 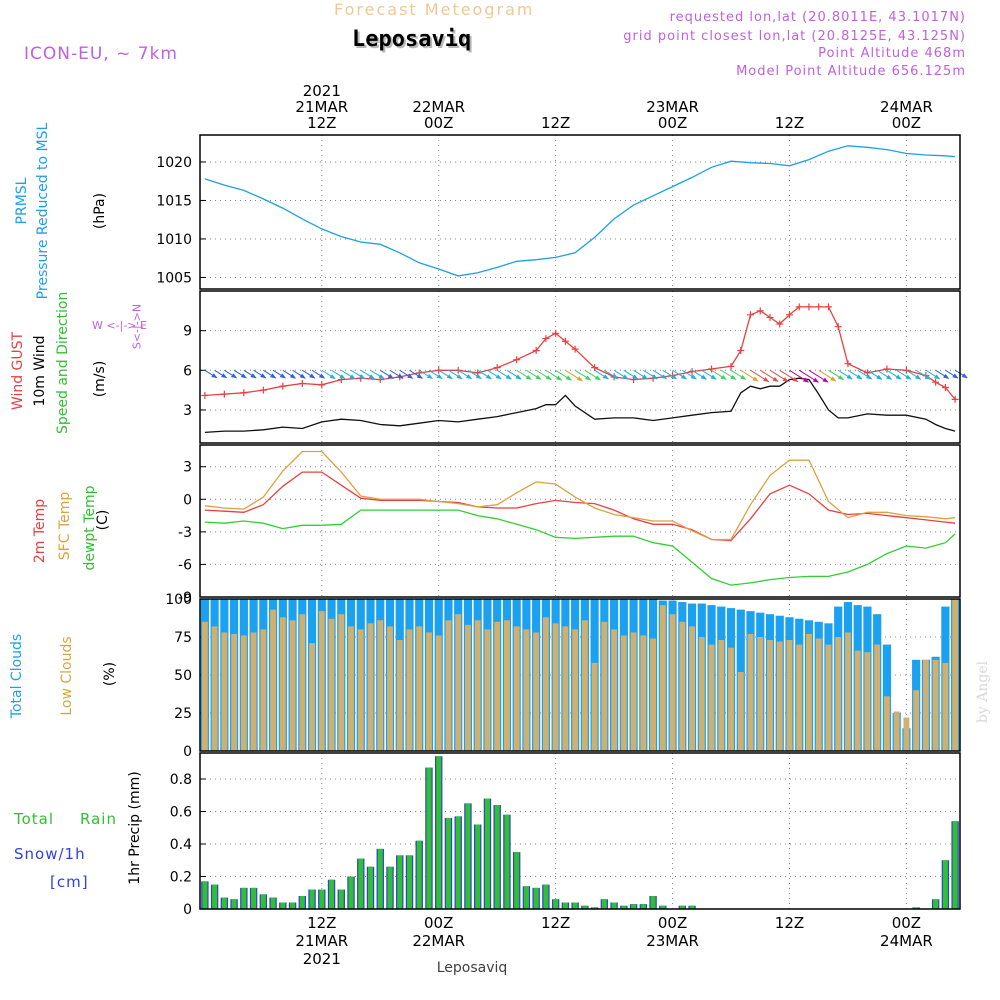 I want to click on bottom-time-label: 2021, so click(x=322, y=959).